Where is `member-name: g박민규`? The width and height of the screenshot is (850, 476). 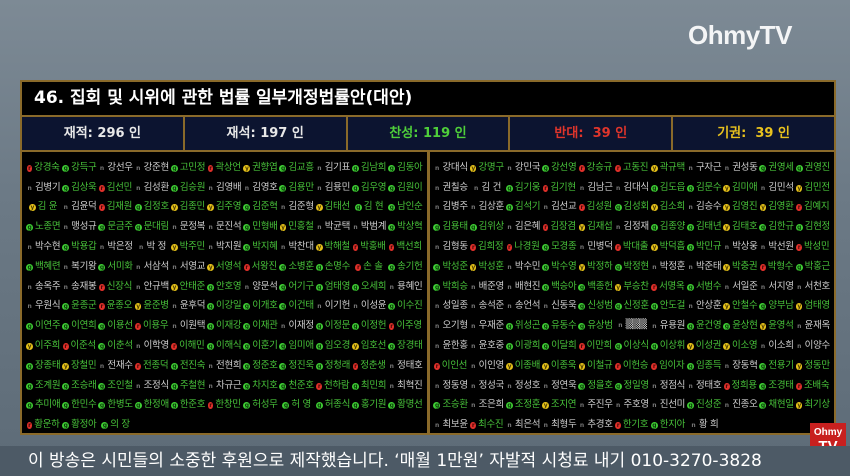 member-name: g박민규 is located at coordinates (705, 247).